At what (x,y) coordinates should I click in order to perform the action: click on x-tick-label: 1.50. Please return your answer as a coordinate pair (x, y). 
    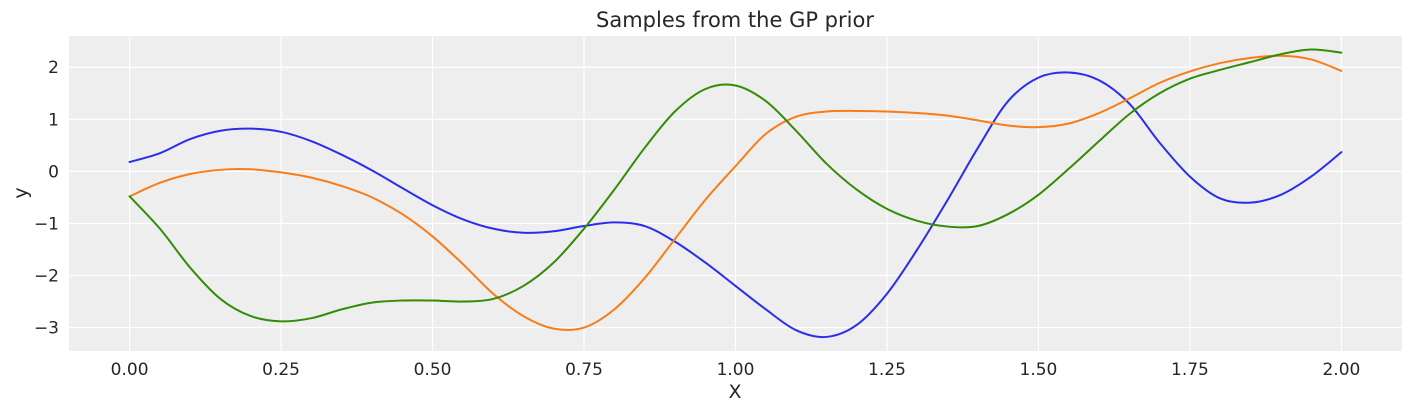
    Looking at the image, I should click on (1039, 370).